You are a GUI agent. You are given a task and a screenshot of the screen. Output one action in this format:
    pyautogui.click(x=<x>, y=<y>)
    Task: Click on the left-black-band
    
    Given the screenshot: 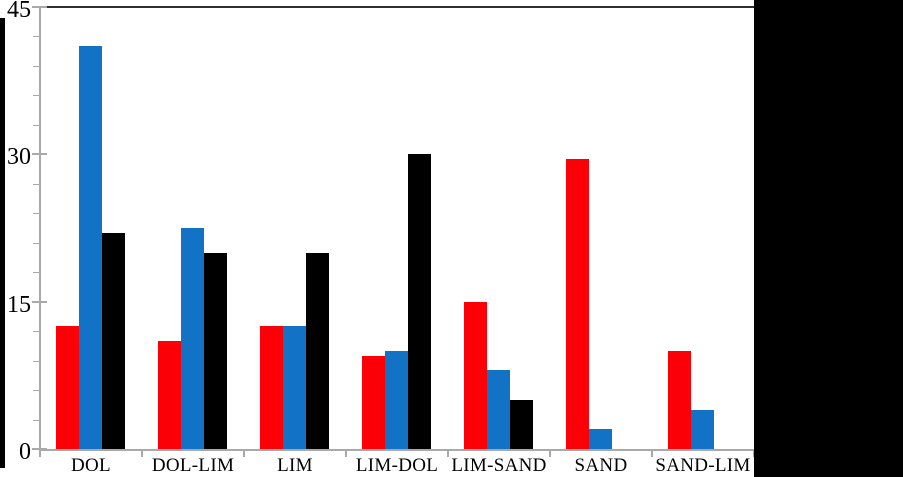 What is the action you would take?
    pyautogui.click(x=2, y=243)
    